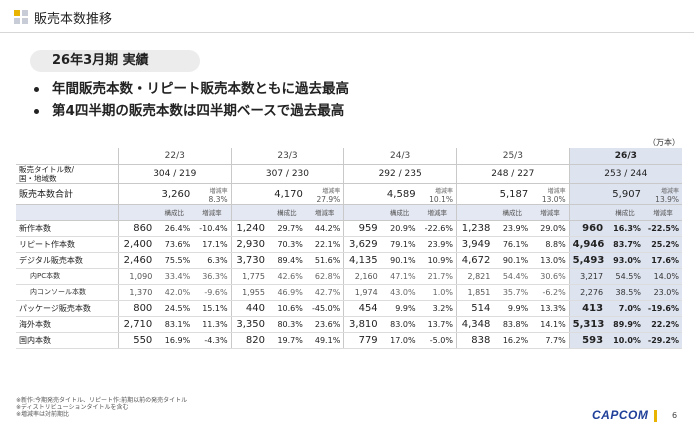 The height and width of the screenshot is (432, 694). I want to click on growth-value: 22.1%, so click(324, 244).